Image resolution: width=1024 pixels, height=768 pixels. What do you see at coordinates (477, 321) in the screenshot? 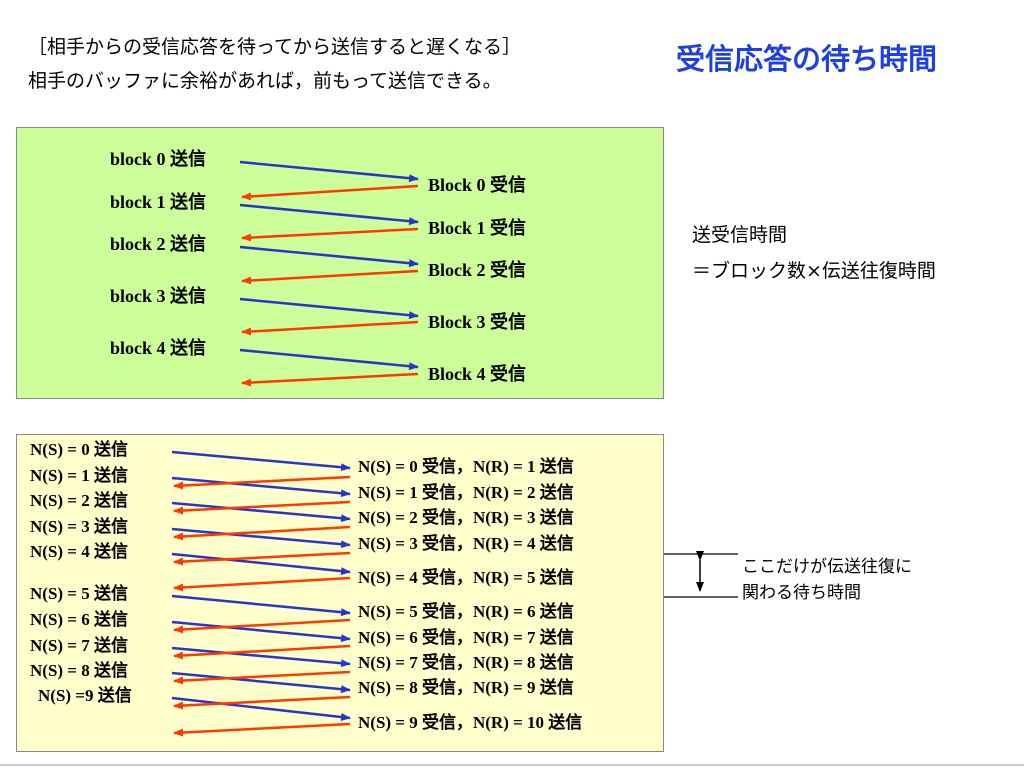
I see `recv-label: Block 3 受信` at bounding box center [477, 321].